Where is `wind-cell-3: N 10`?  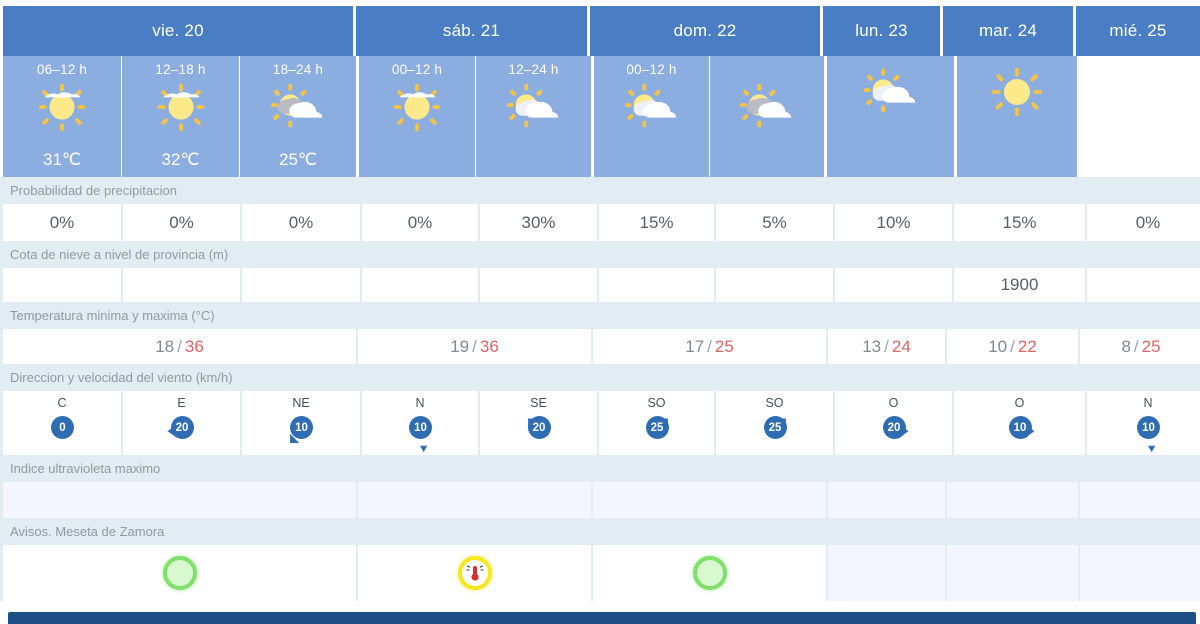
wind-cell-3: N 10 is located at coordinates (420, 423).